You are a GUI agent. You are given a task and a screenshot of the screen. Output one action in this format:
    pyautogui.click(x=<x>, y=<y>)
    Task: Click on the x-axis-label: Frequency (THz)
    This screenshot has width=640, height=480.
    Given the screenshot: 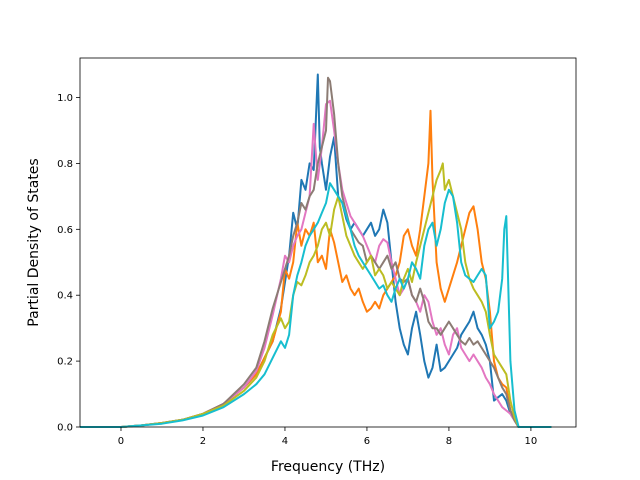 What is the action you would take?
    pyautogui.click(x=328, y=467)
    